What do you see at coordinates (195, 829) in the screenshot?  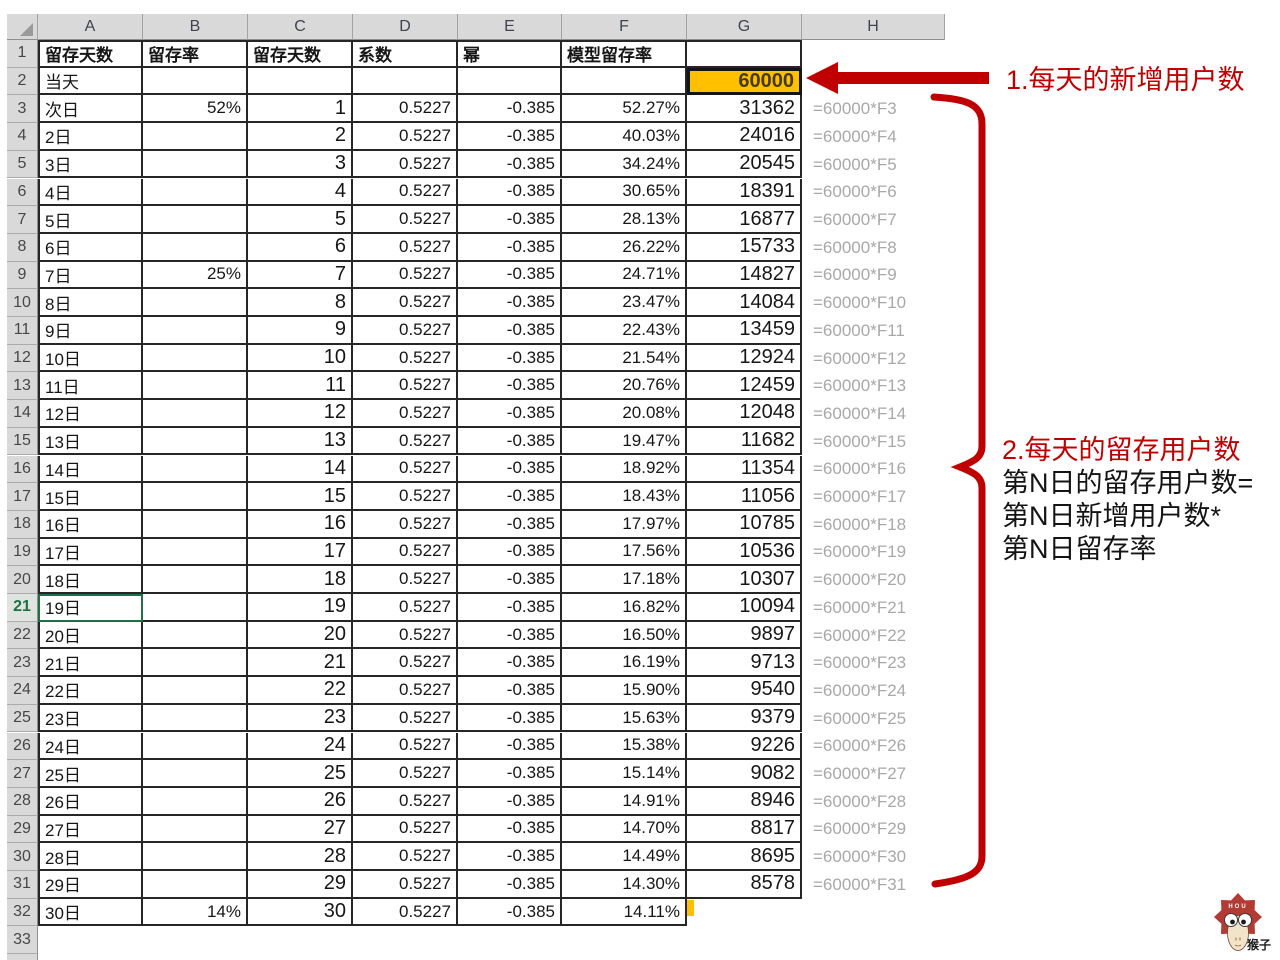 I see `cell-B29` at bounding box center [195, 829].